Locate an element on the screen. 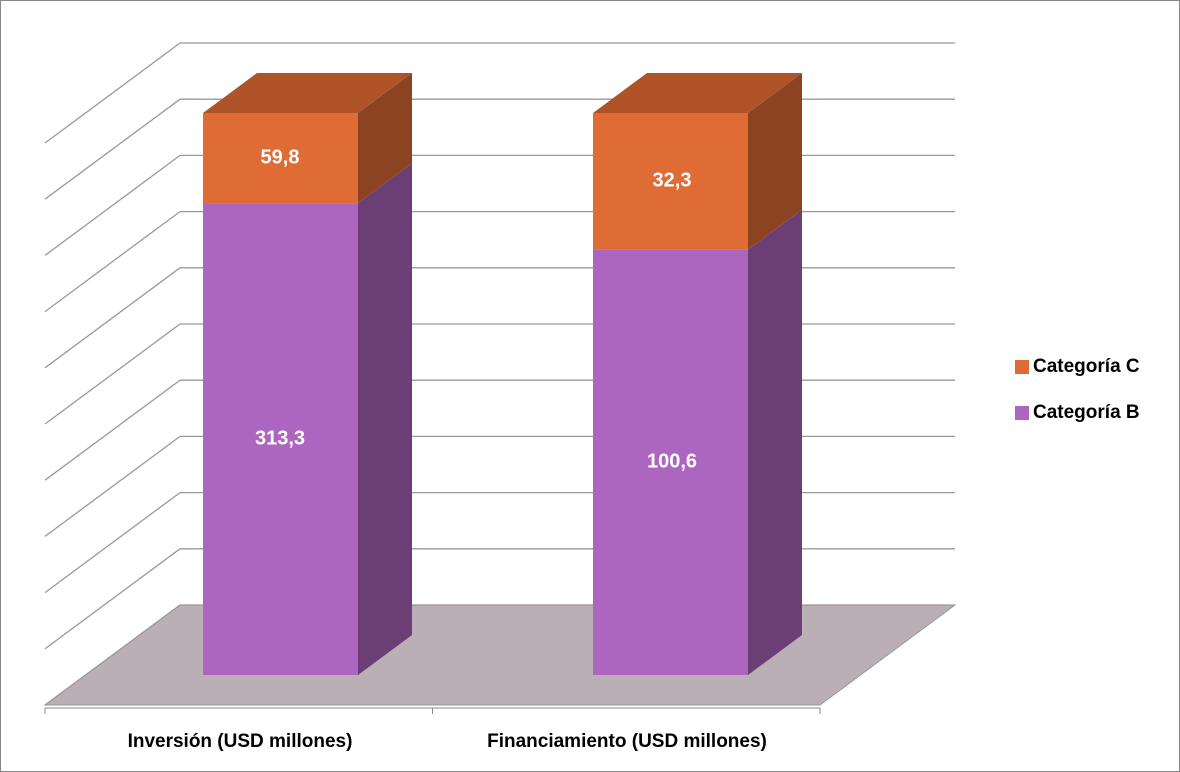 Image resolution: width=1180 pixels, height=772 pixels. x-tick-label: Inversión (USD millones) is located at coordinates (240, 741).